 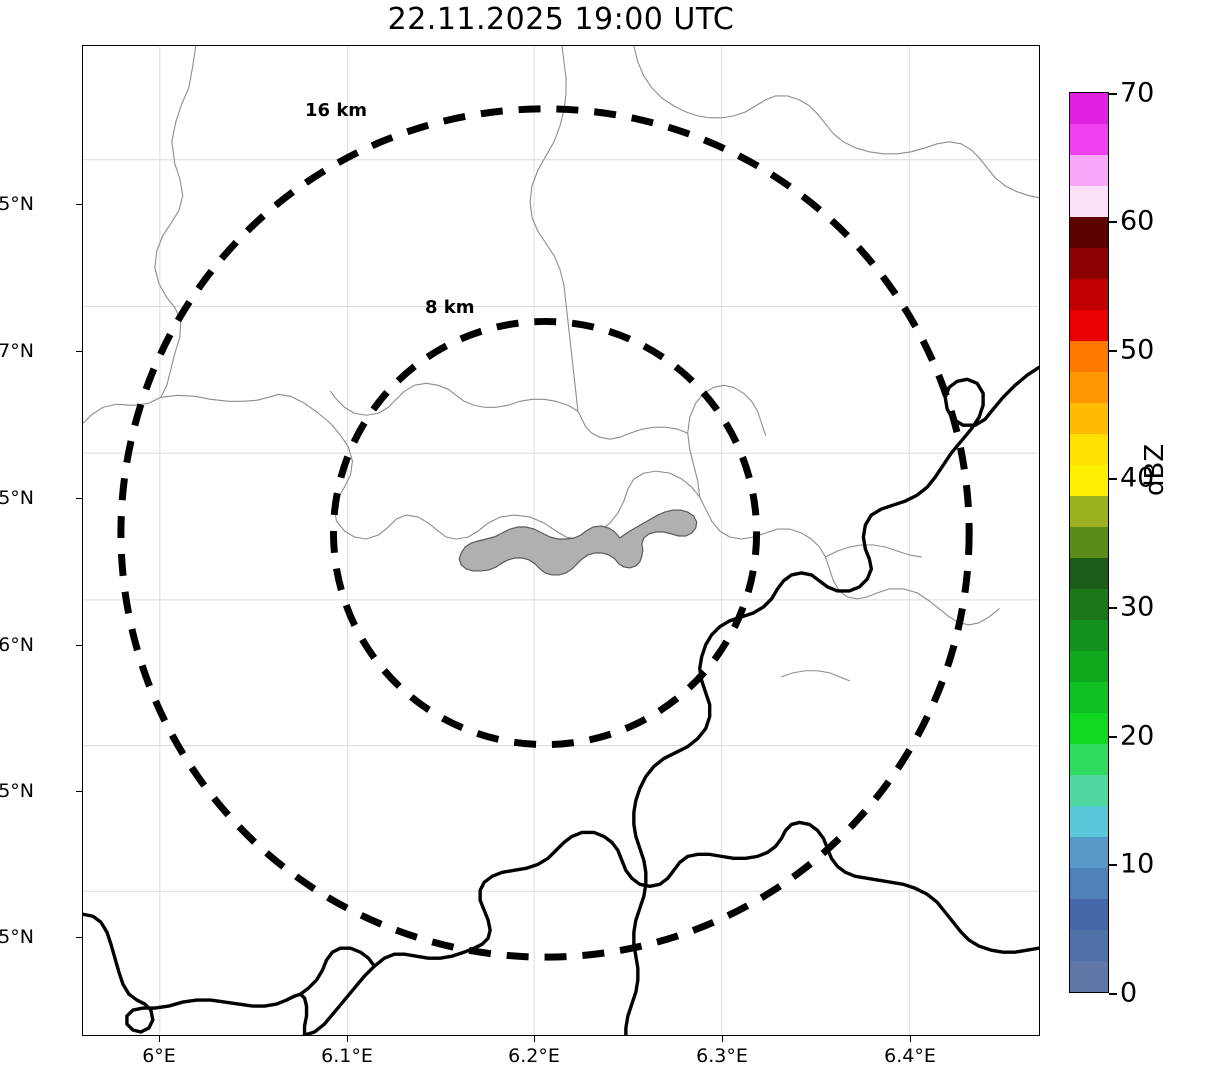 What do you see at coordinates (347, 1056) in the screenshot?
I see `lon-tick-label-1: 6.1°E` at bounding box center [347, 1056].